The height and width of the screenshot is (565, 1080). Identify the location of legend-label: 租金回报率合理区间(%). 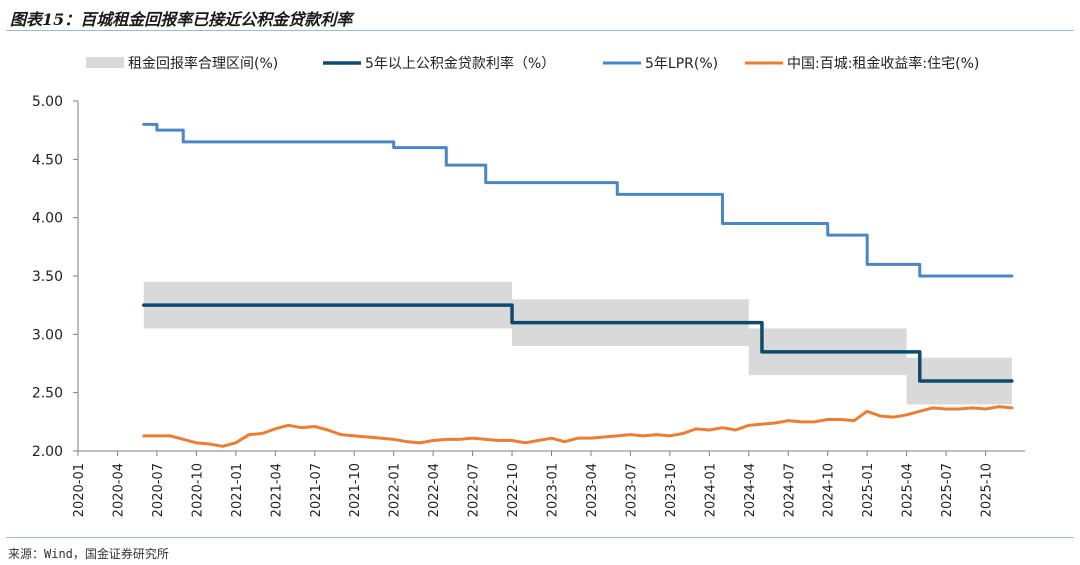
(203, 63).